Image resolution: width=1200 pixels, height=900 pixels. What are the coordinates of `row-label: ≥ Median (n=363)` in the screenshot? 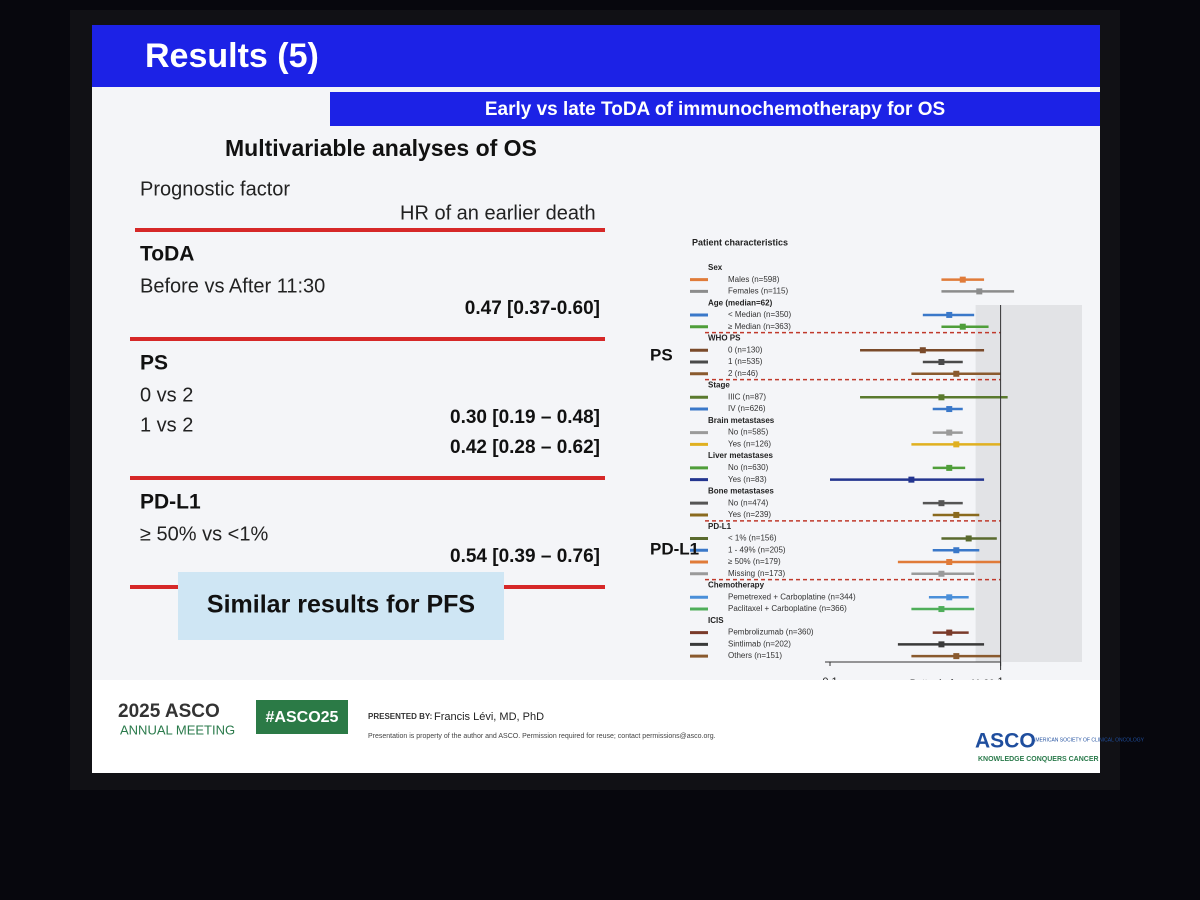 It's located at (759, 326).